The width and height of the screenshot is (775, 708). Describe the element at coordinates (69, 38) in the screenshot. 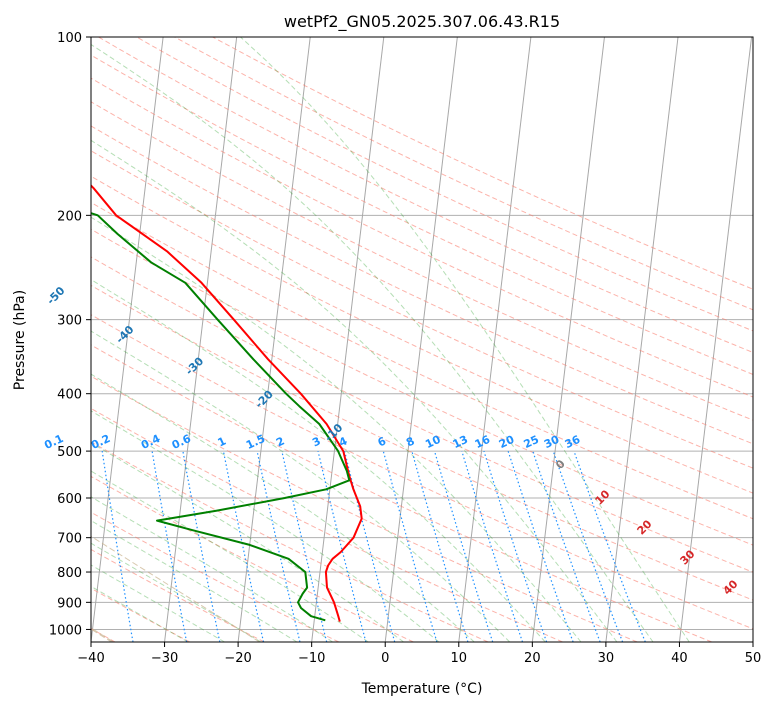

I see `y-tick-label: 100` at that location.